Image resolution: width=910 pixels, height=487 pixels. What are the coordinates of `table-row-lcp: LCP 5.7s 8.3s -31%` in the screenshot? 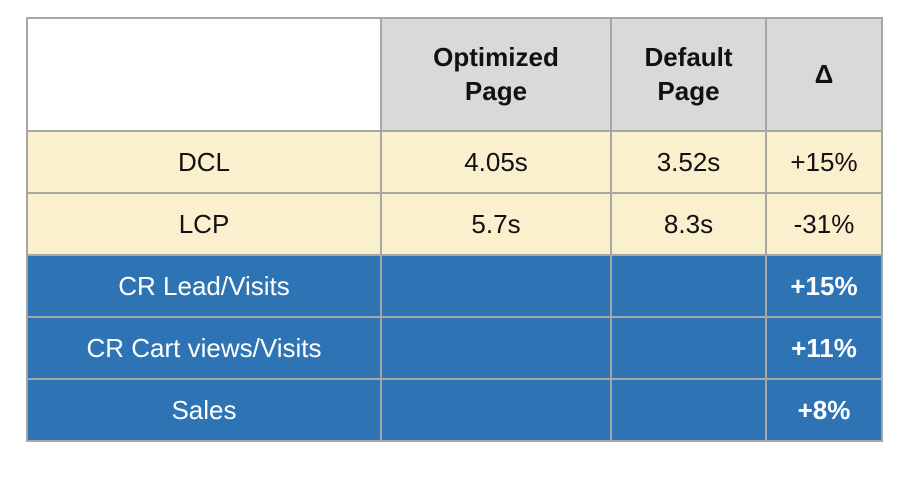 It's located at (454, 224).